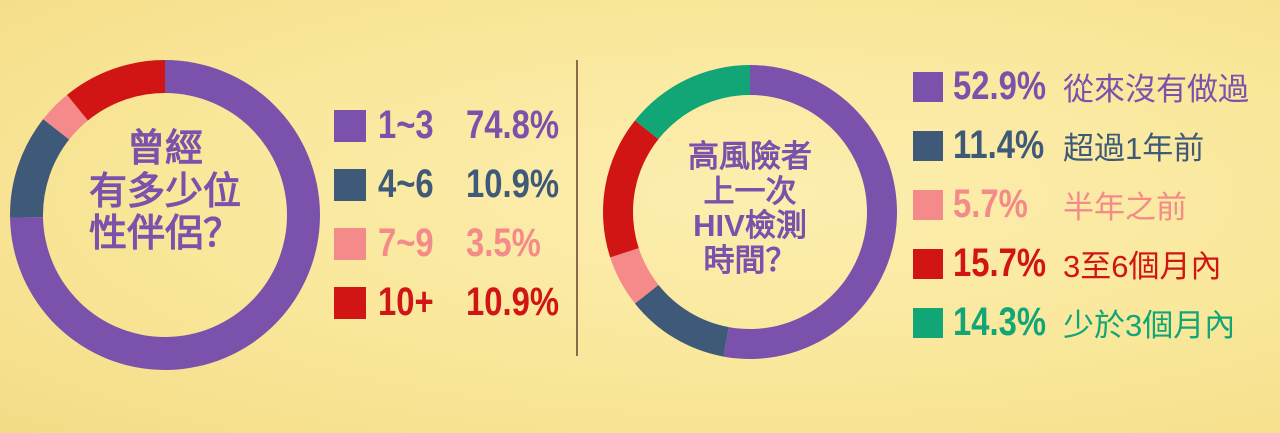  What do you see at coordinates (1000, 86) in the screenshot?
I see `data-label: 52.9%` at bounding box center [1000, 86].